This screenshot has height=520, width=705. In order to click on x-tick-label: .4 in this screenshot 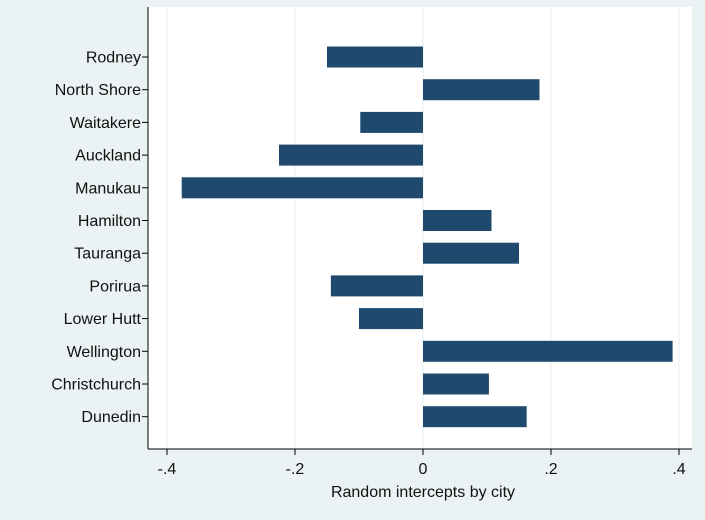, I will do `click(678, 469)`.